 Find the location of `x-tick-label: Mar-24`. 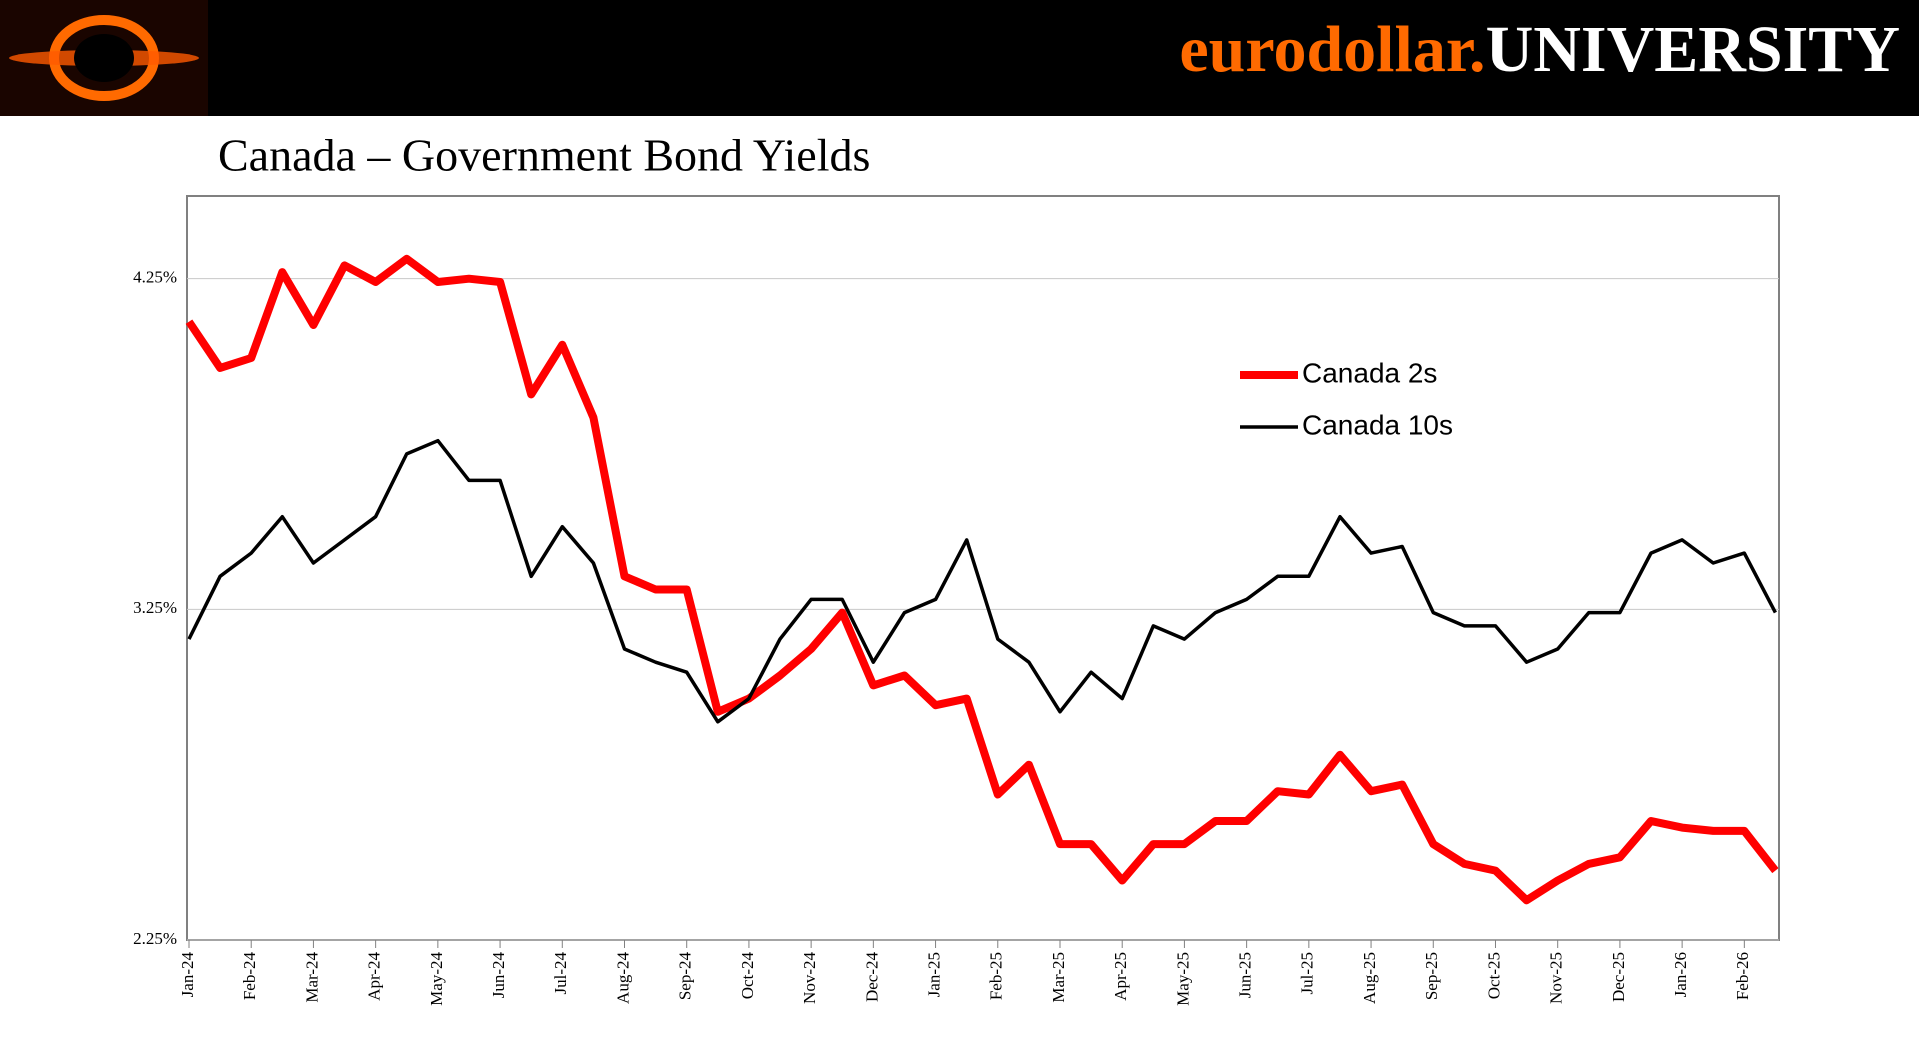

x-tick-label: Mar-24 is located at coordinates (311, 977).